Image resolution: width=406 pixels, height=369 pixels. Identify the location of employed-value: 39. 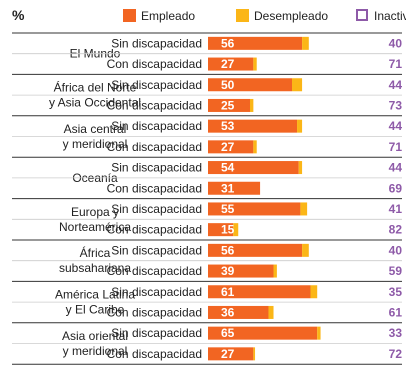
(228, 271).